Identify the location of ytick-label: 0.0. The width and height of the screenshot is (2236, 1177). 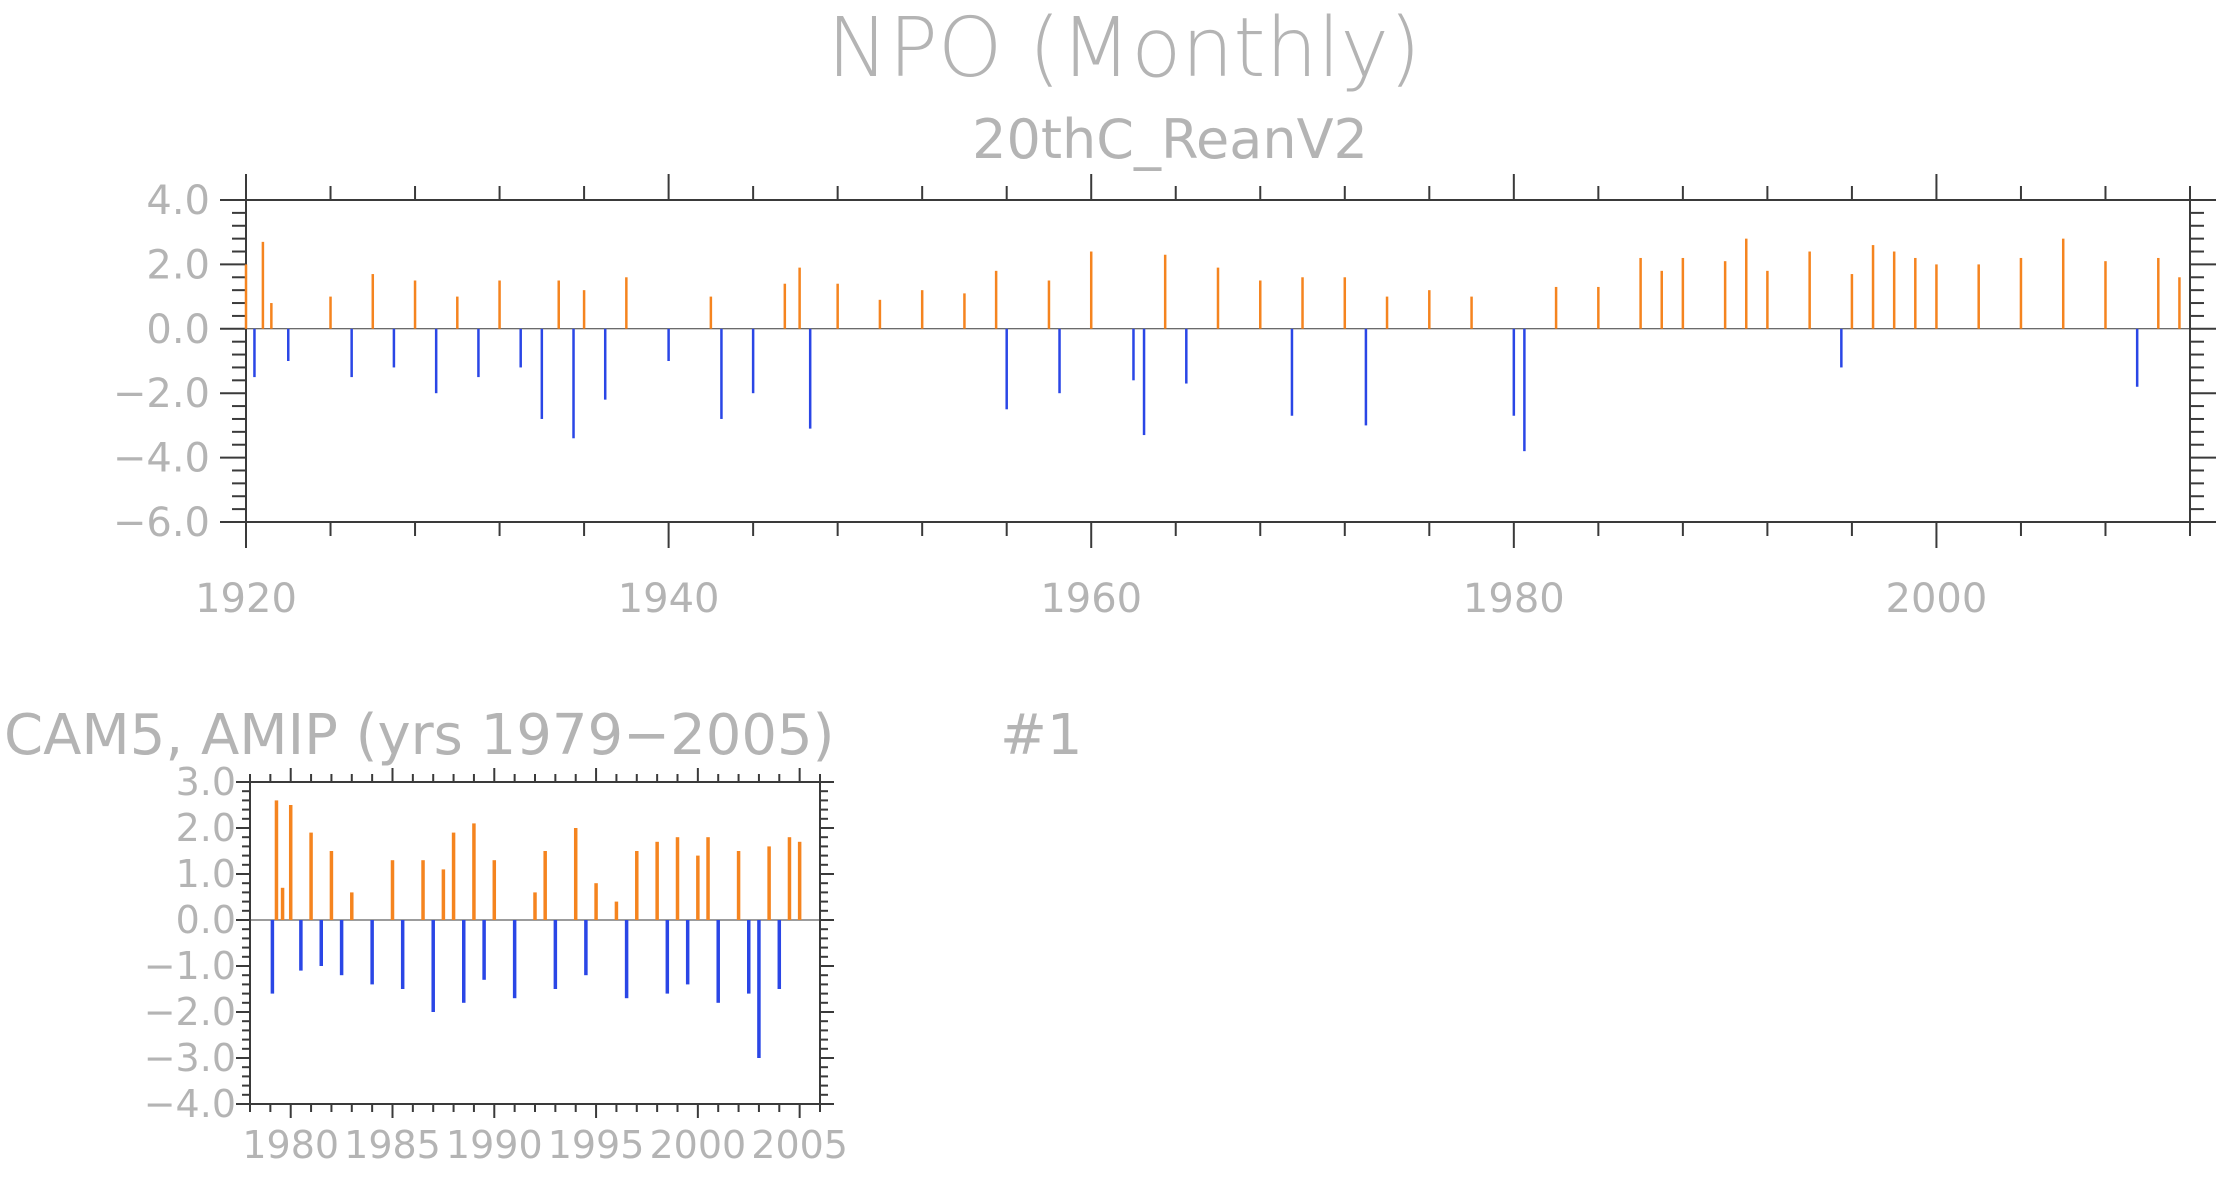
(178, 330).